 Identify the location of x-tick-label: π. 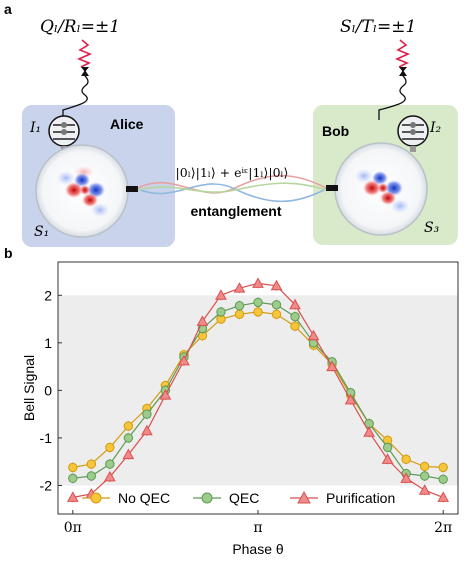
(257, 528).